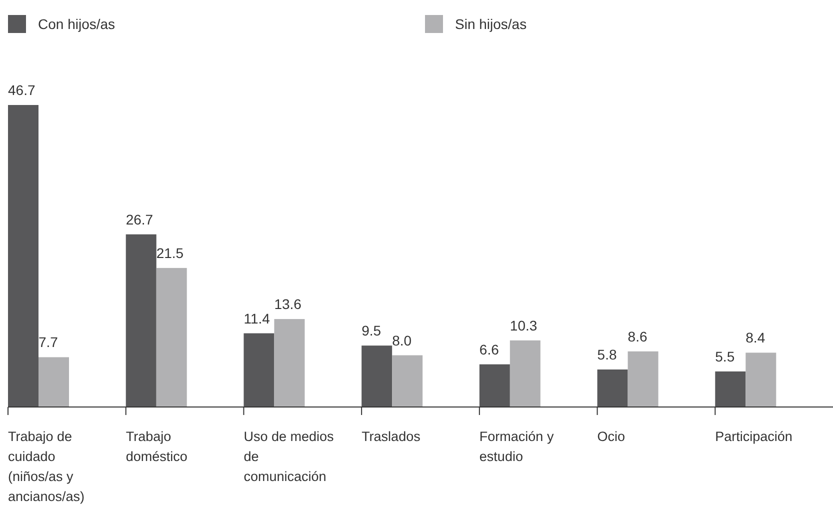 The height and width of the screenshot is (506, 833). What do you see at coordinates (491, 24) in the screenshot?
I see `legend-label: Sin hijos/as` at bounding box center [491, 24].